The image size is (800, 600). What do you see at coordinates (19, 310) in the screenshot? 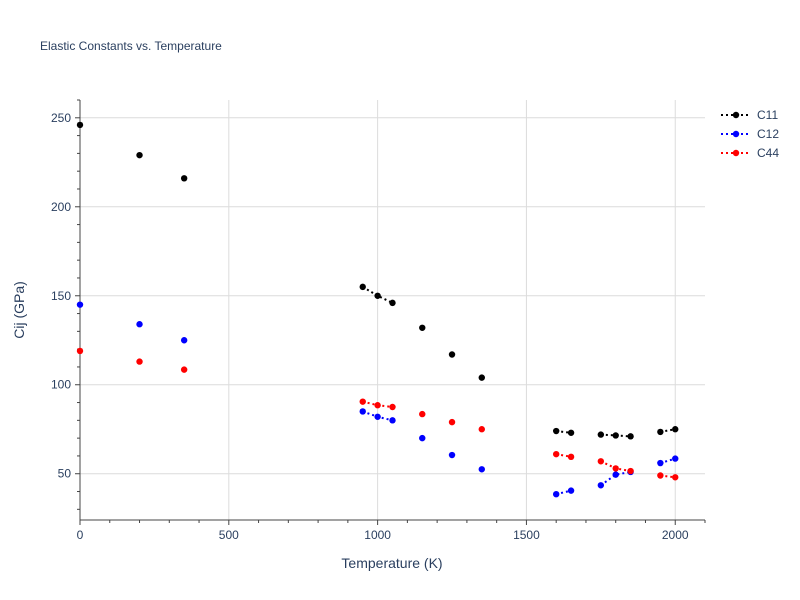
I see `y-axis-title: Cij (GPa)` at bounding box center [19, 310].